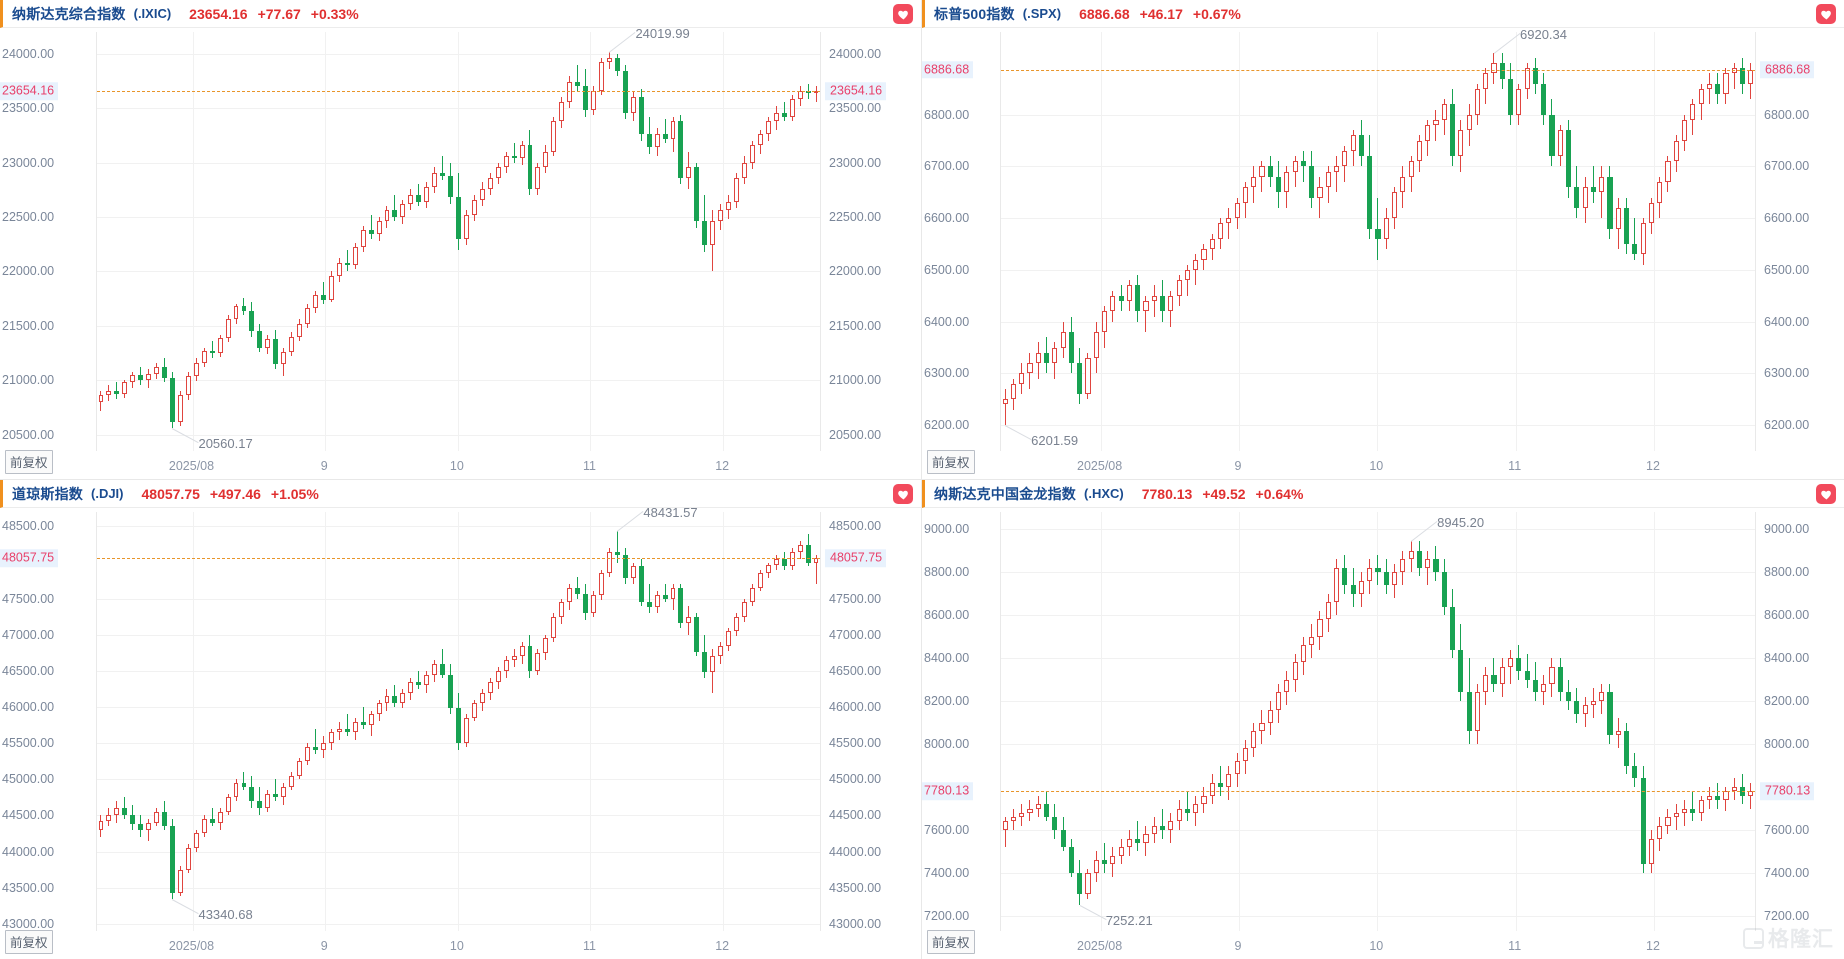 Image resolution: width=1844 pixels, height=959 pixels. What do you see at coordinates (28, 924) in the screenshot?
I see `y-axis-tick: 43000.00` at bounding box center [28, 924].